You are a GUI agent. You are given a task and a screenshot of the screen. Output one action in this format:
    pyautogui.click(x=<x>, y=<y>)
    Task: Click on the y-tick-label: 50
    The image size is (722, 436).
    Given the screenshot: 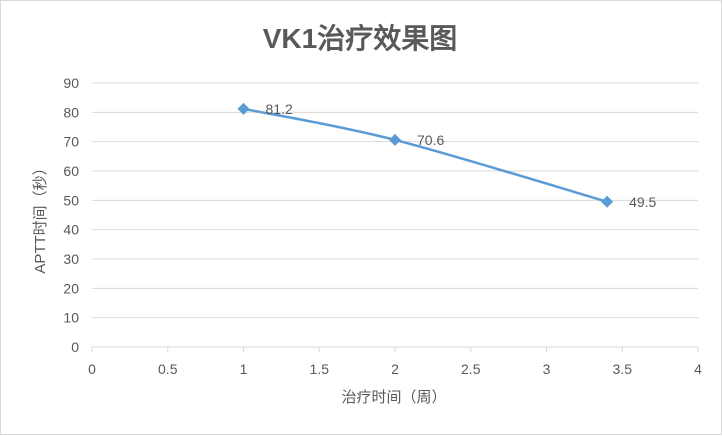 What is the action you would take?
    pyautogui.click(x=71, y=200)
    